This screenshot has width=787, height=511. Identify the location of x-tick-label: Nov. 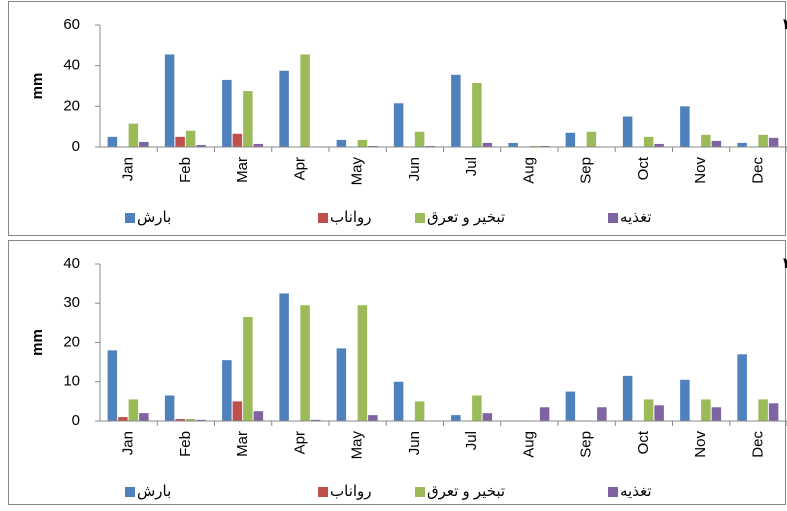
(700, 444).